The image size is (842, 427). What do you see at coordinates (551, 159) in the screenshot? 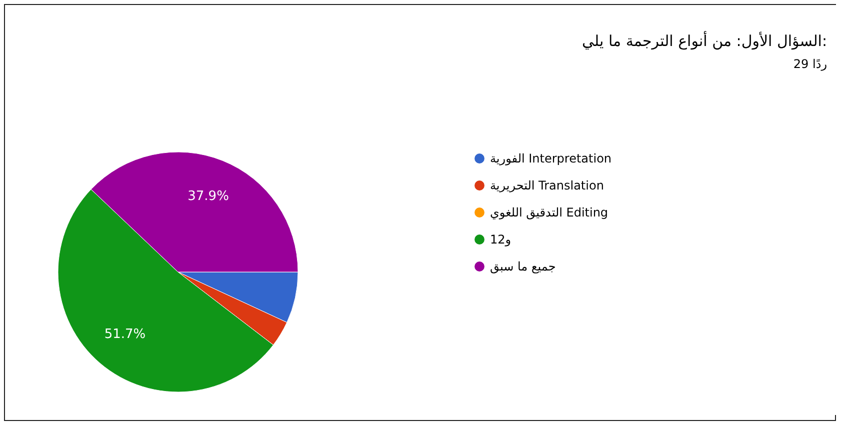
I see `legend-label: الفورية Interpretation` at bounding box center [551, 159].